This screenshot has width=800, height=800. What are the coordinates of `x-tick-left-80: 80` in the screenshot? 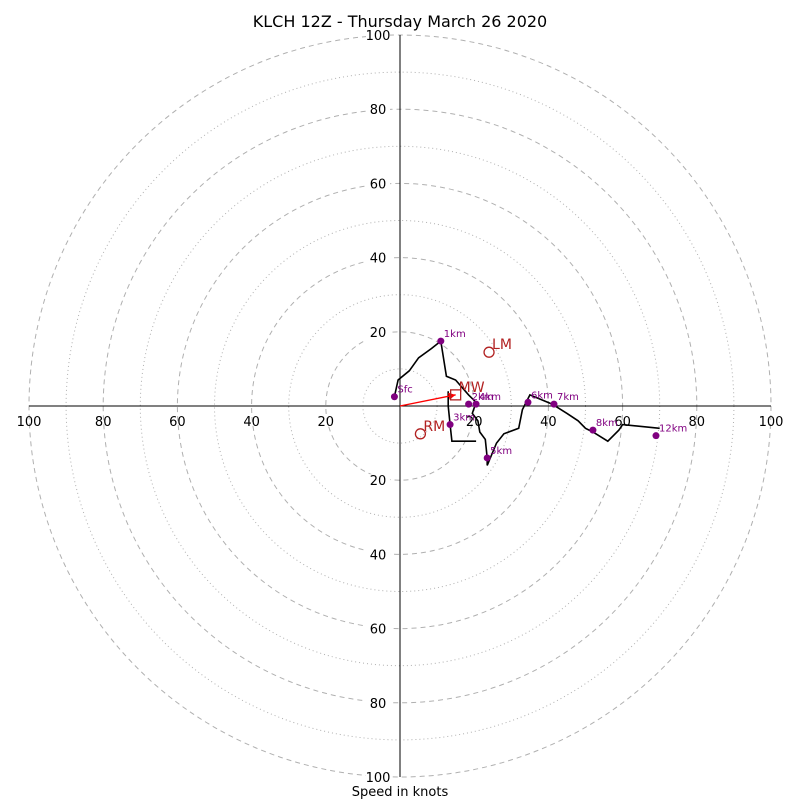 It's located at (103, 422).